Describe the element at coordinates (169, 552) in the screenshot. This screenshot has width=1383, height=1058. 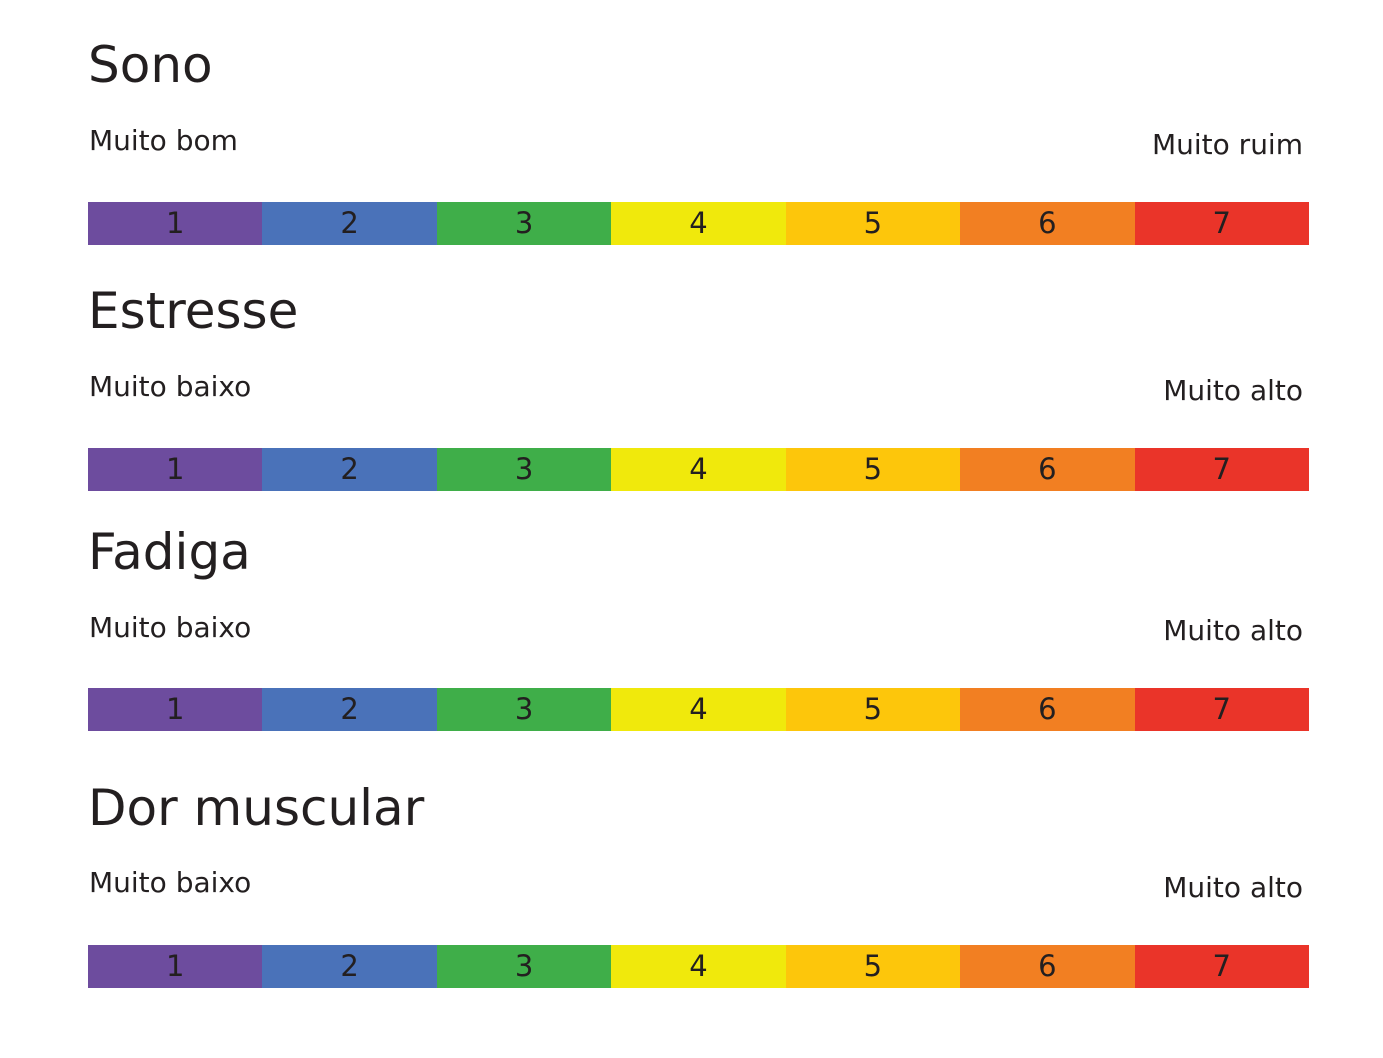
I see `section-title: Fadiga` at that location.